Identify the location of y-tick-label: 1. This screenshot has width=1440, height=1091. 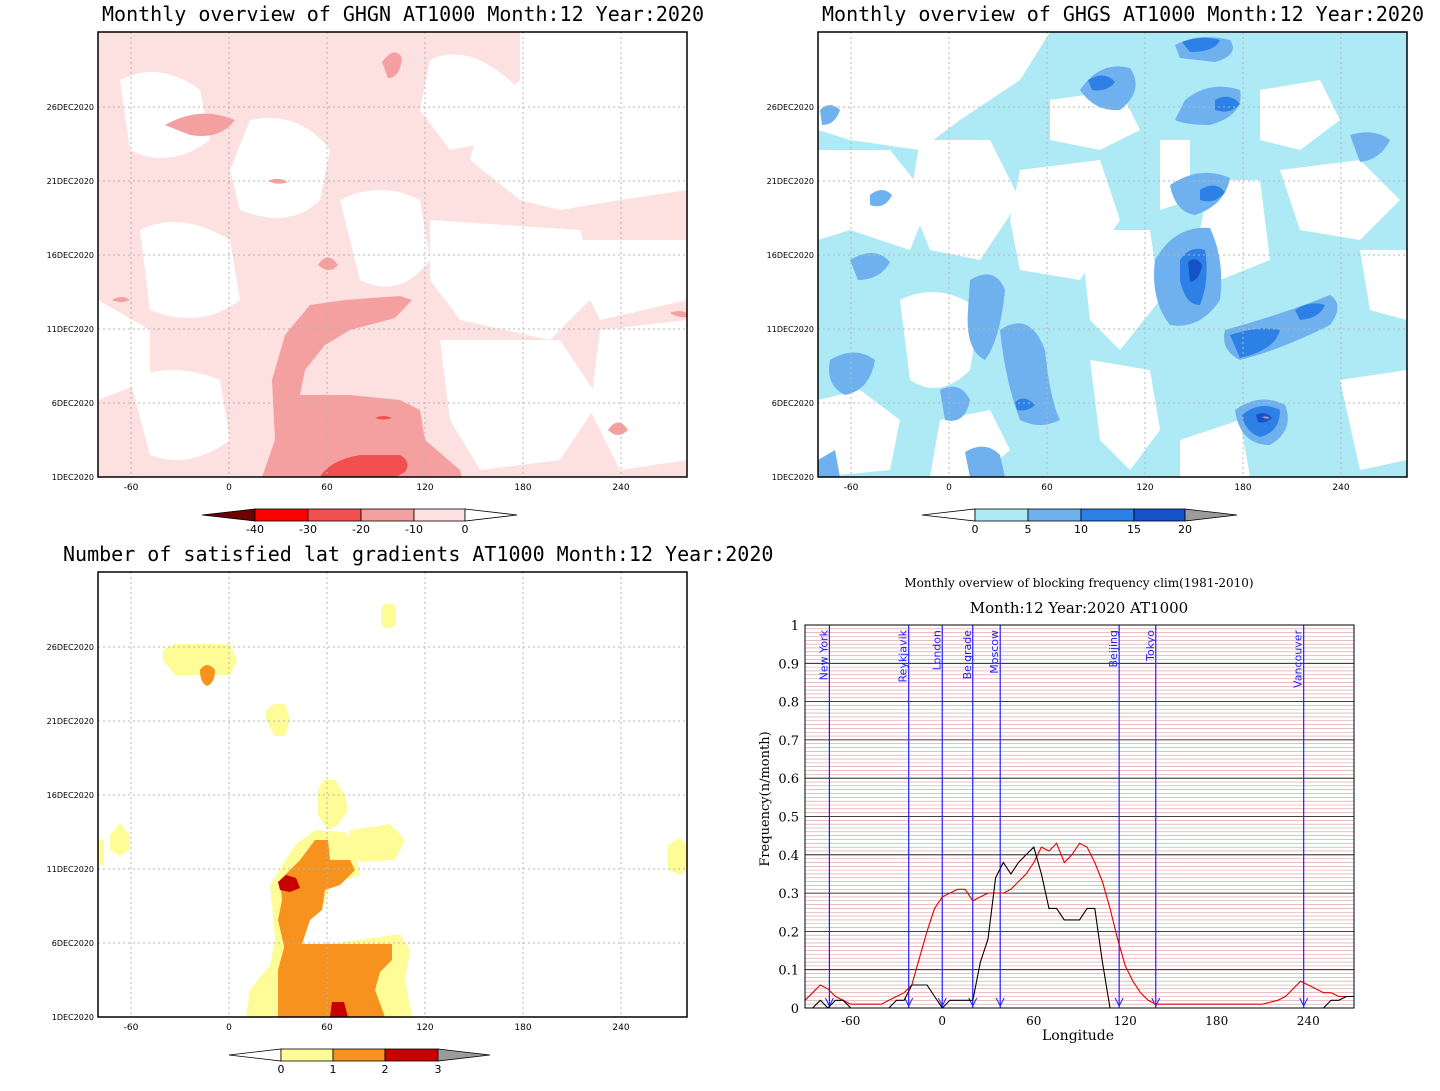
(795, 626).